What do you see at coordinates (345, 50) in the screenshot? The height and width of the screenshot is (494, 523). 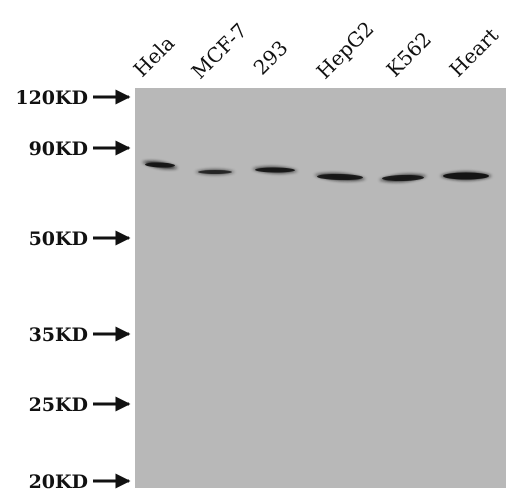 I see `lane-label-hepg2: HepG2` at bounding box center [345, 50].